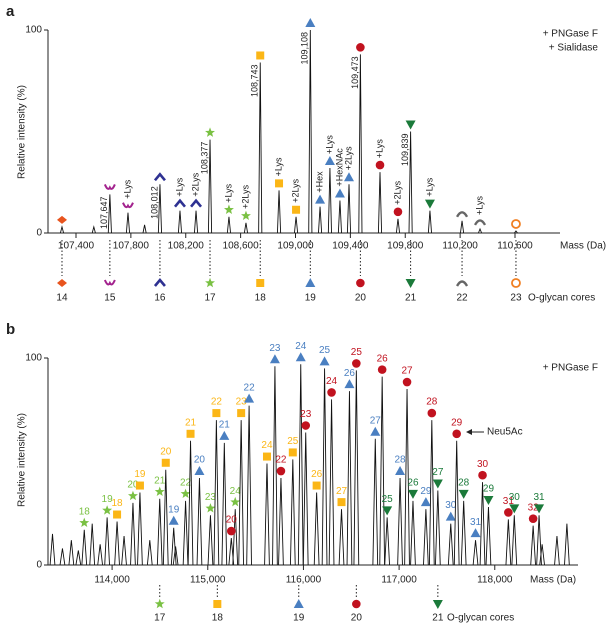 The height and width of the screenshot is (629, 608). What do you see at coordinates (131, 246) in the screenshot?
I see `x-tick-label: 107,800` at bounding box center [131, 246].